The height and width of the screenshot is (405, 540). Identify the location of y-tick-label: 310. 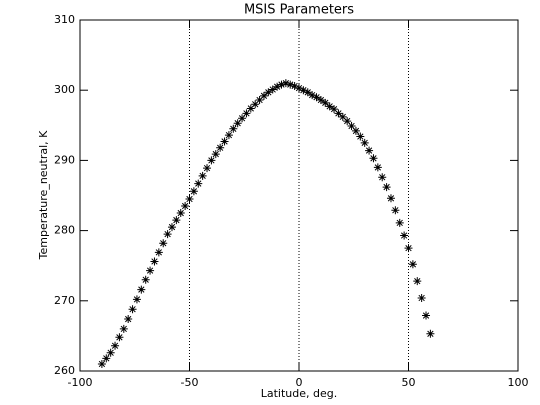
(64, 19).